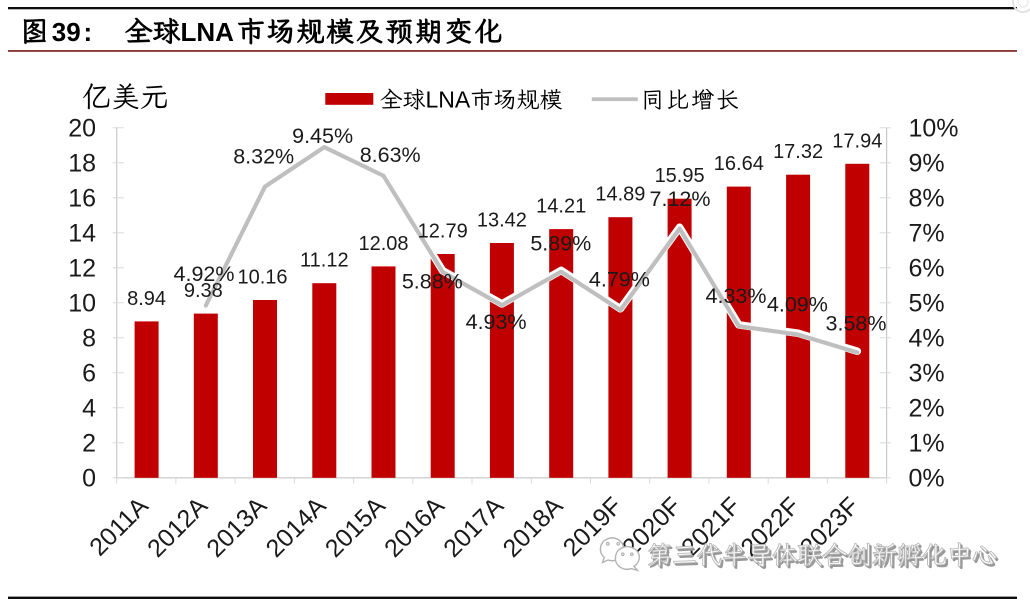  Describe the element at coordinates (203, 291) in the screenshot. I see `svg-text: 9.38` at that location.